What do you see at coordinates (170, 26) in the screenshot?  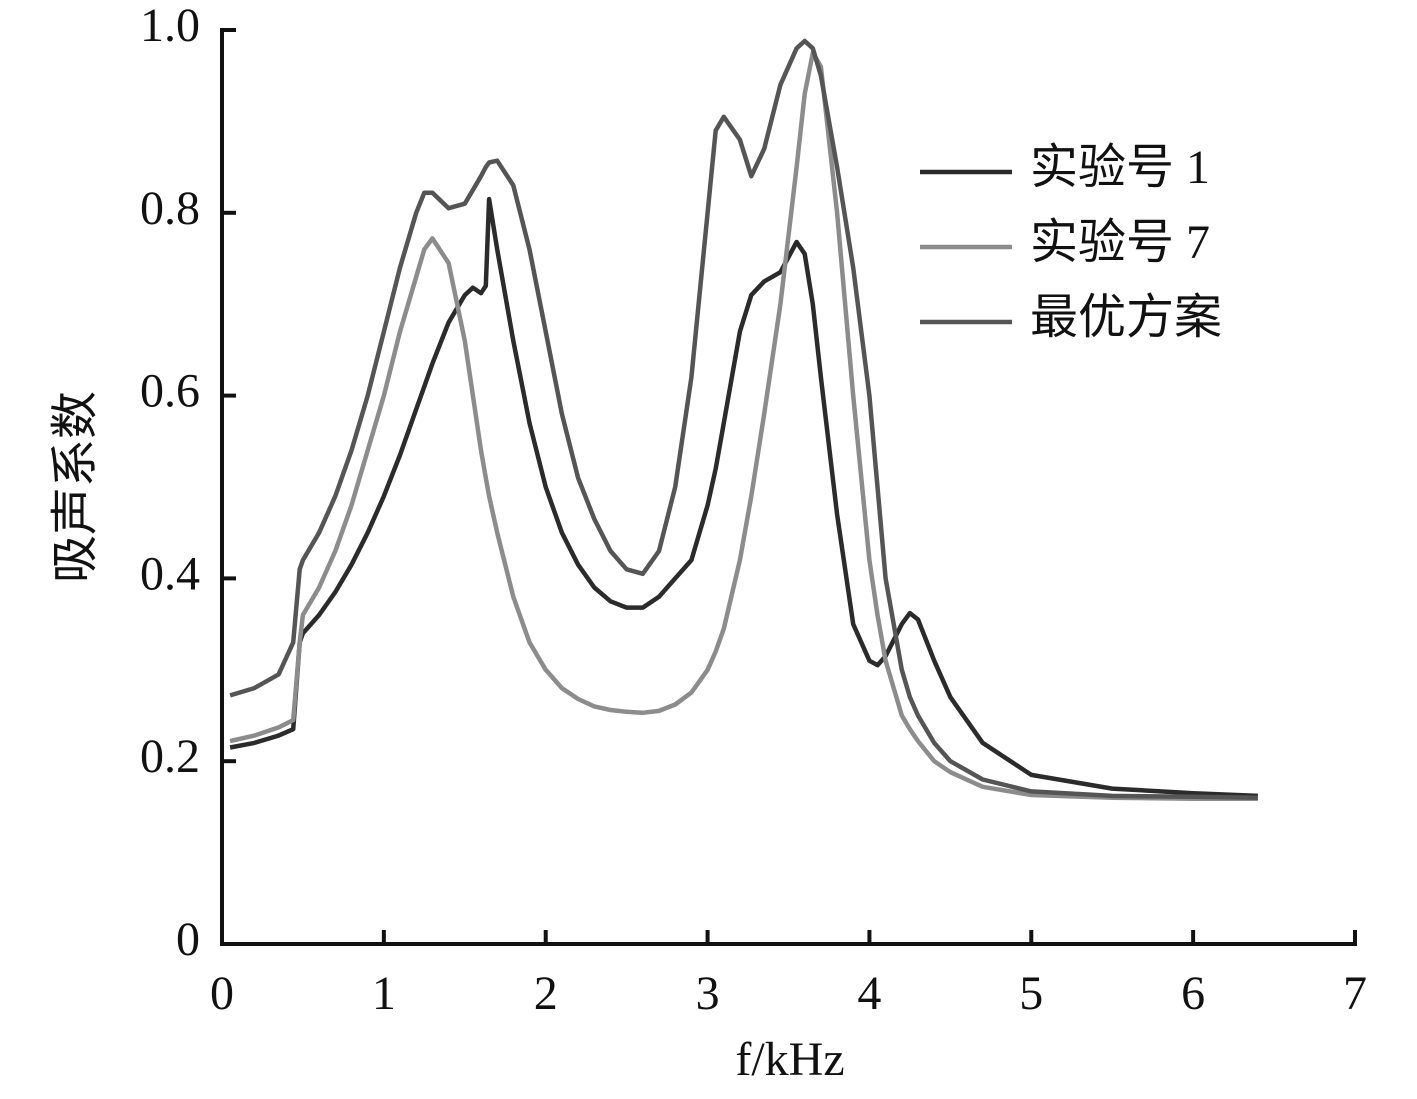 I see `y-tick-label: 1.0` at bounding box center [170, 26].